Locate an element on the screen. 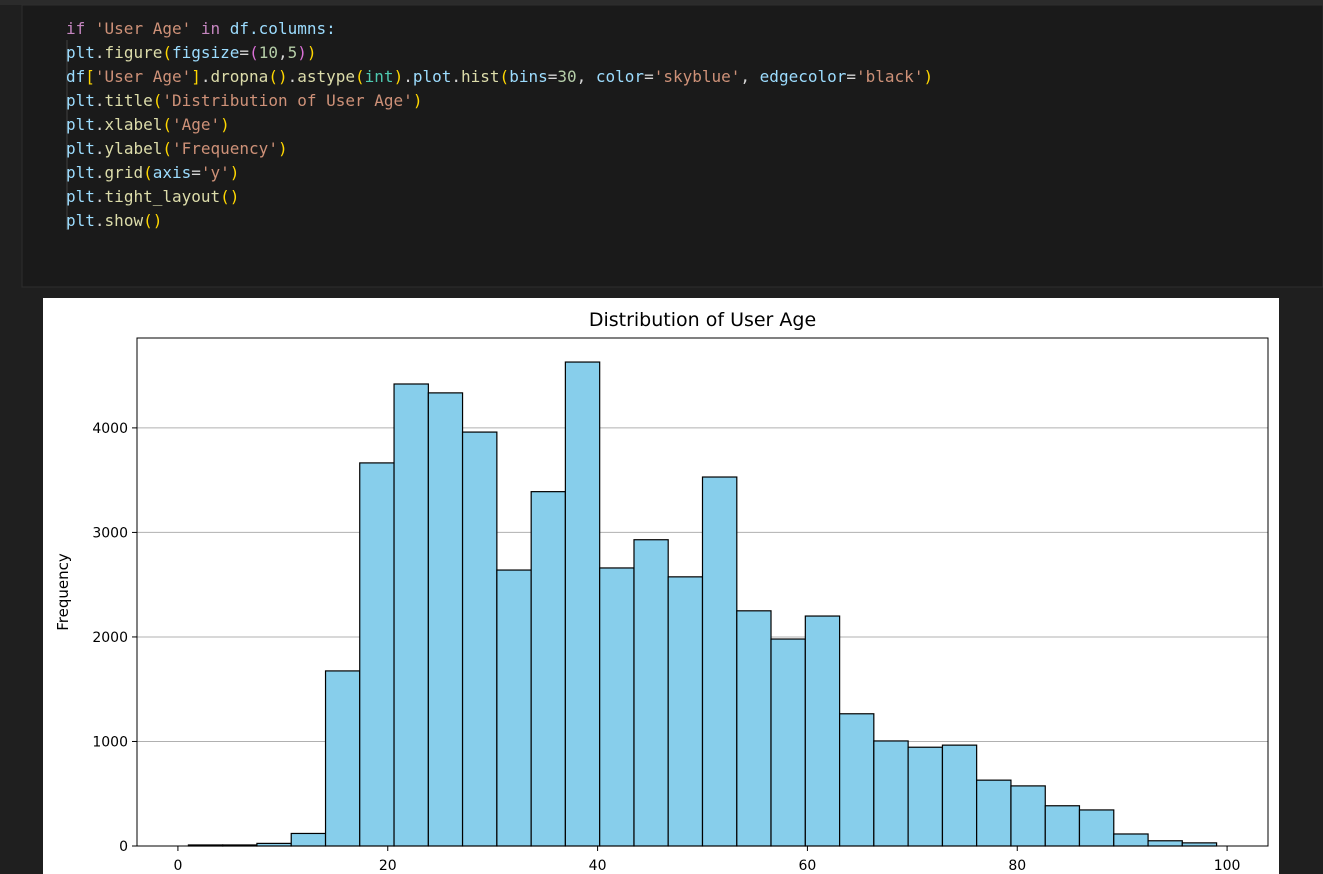 Image resolution: width=1323 pixels, height=874 pixels. code-token: 'y' is located at coordinates (215, 172).